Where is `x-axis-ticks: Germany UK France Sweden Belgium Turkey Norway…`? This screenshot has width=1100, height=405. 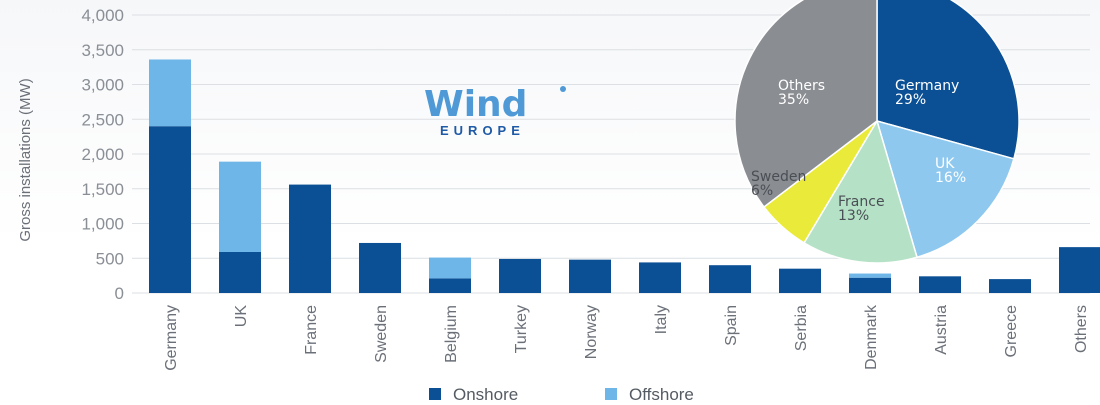 x-axis-ticks: Germany UK France Sweden Belgium Turkey Norway… is located at coordinates (626, 337).